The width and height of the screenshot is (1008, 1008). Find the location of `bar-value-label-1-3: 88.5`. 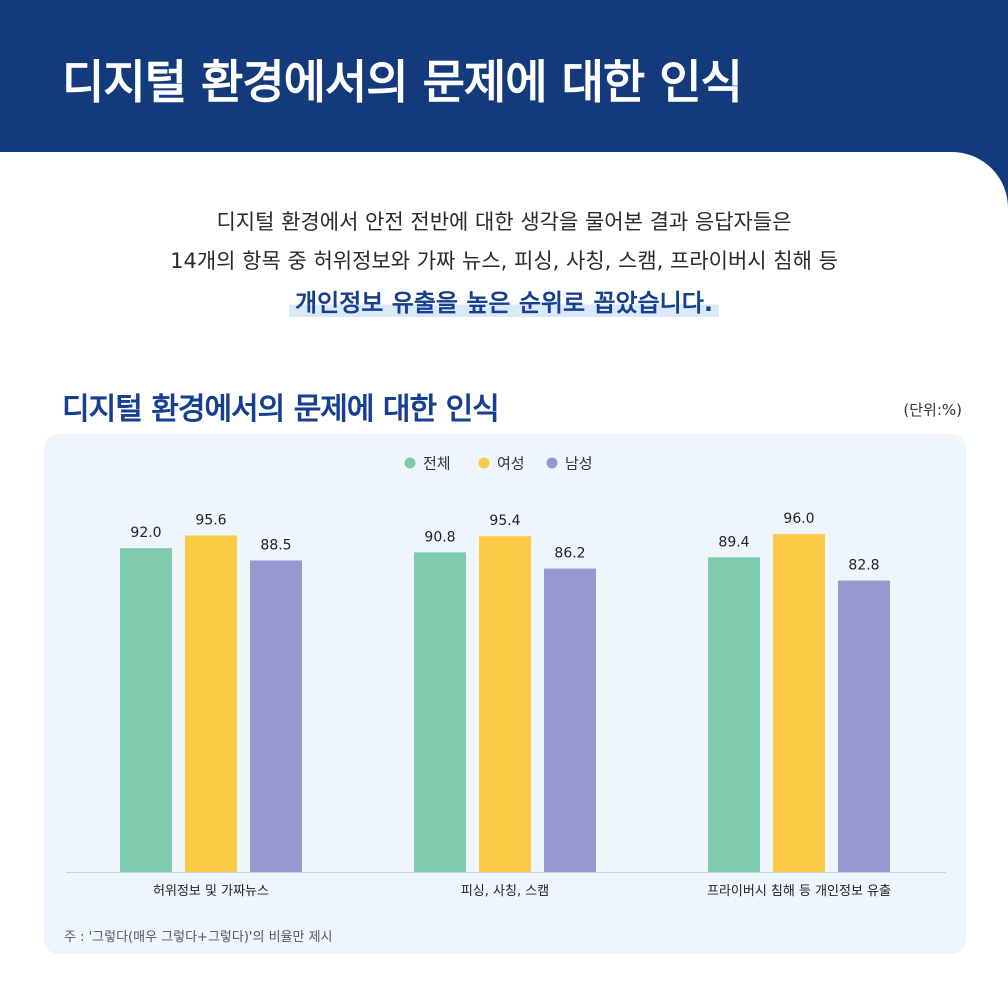

bar-value-label-1-3: 88.5 is located at coordinates (275, 545).